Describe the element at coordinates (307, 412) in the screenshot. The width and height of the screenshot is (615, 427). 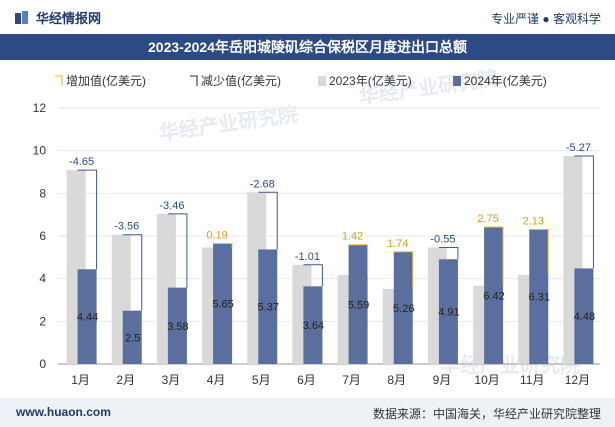
I see `footer: www.huaon.com 数据来源：中国海关，华经产业研究院整理` at that location.